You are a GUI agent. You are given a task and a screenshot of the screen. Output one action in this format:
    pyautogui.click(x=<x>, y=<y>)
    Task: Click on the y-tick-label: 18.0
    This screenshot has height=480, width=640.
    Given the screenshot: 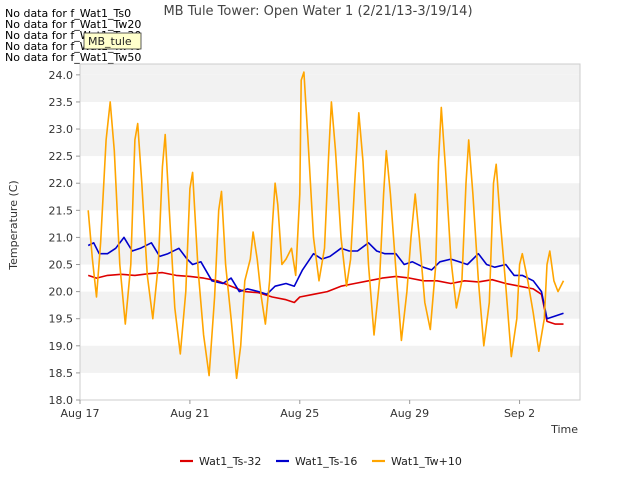 What is the action you would take?
    pyautogui.click(x=61, y=400)
    